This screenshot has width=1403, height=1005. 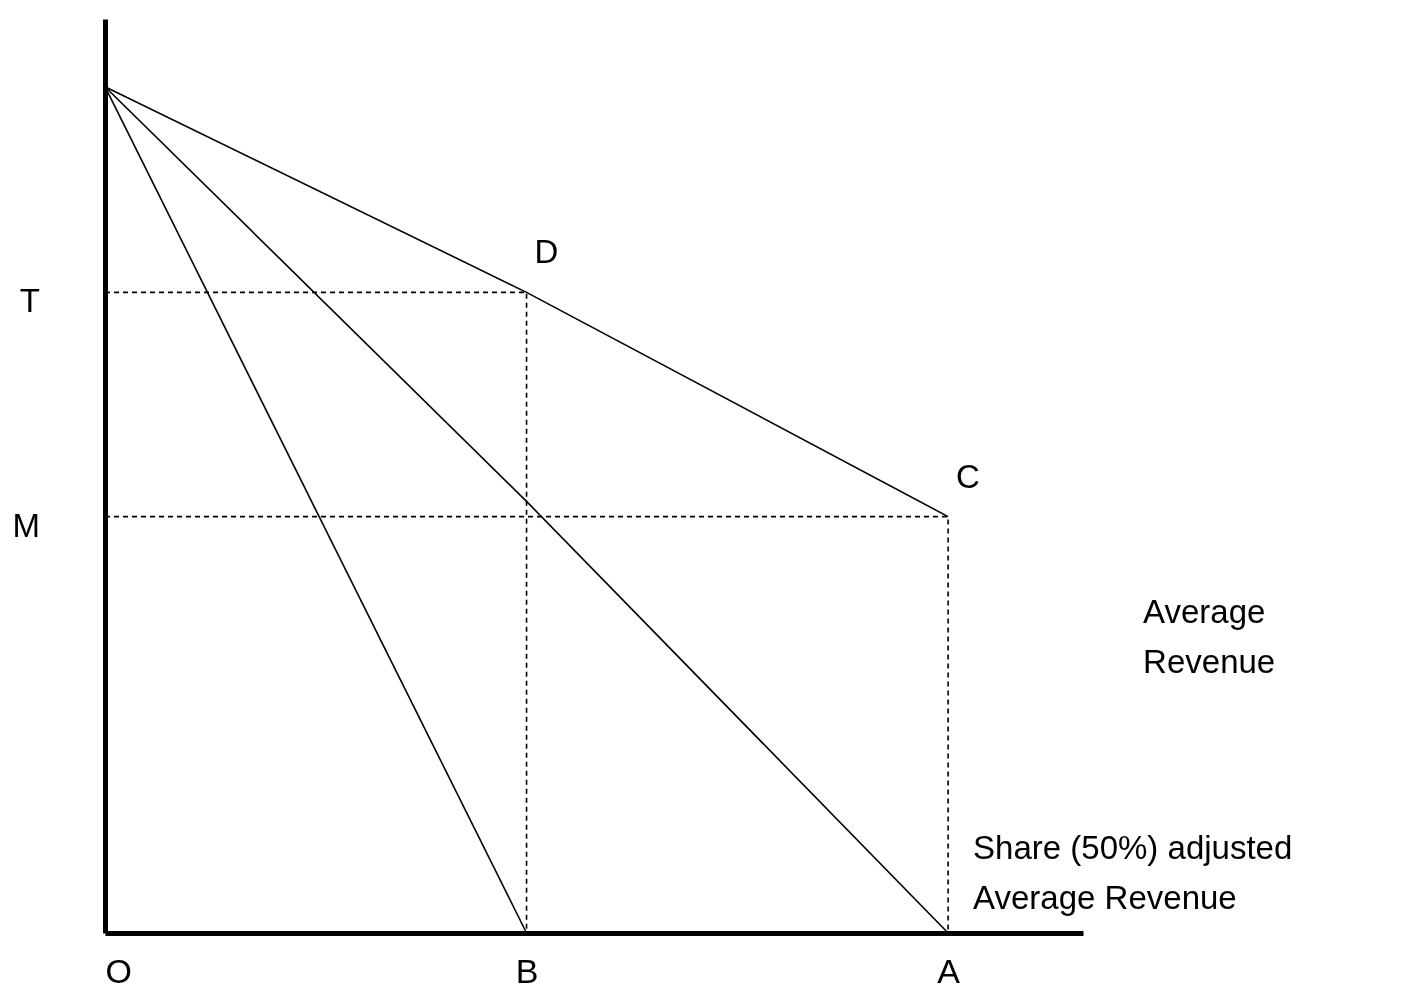 What do you see at coordinates (949, 970) in the screenshot?
I see `x-tick-label: A` at bounding box center [949, 970].